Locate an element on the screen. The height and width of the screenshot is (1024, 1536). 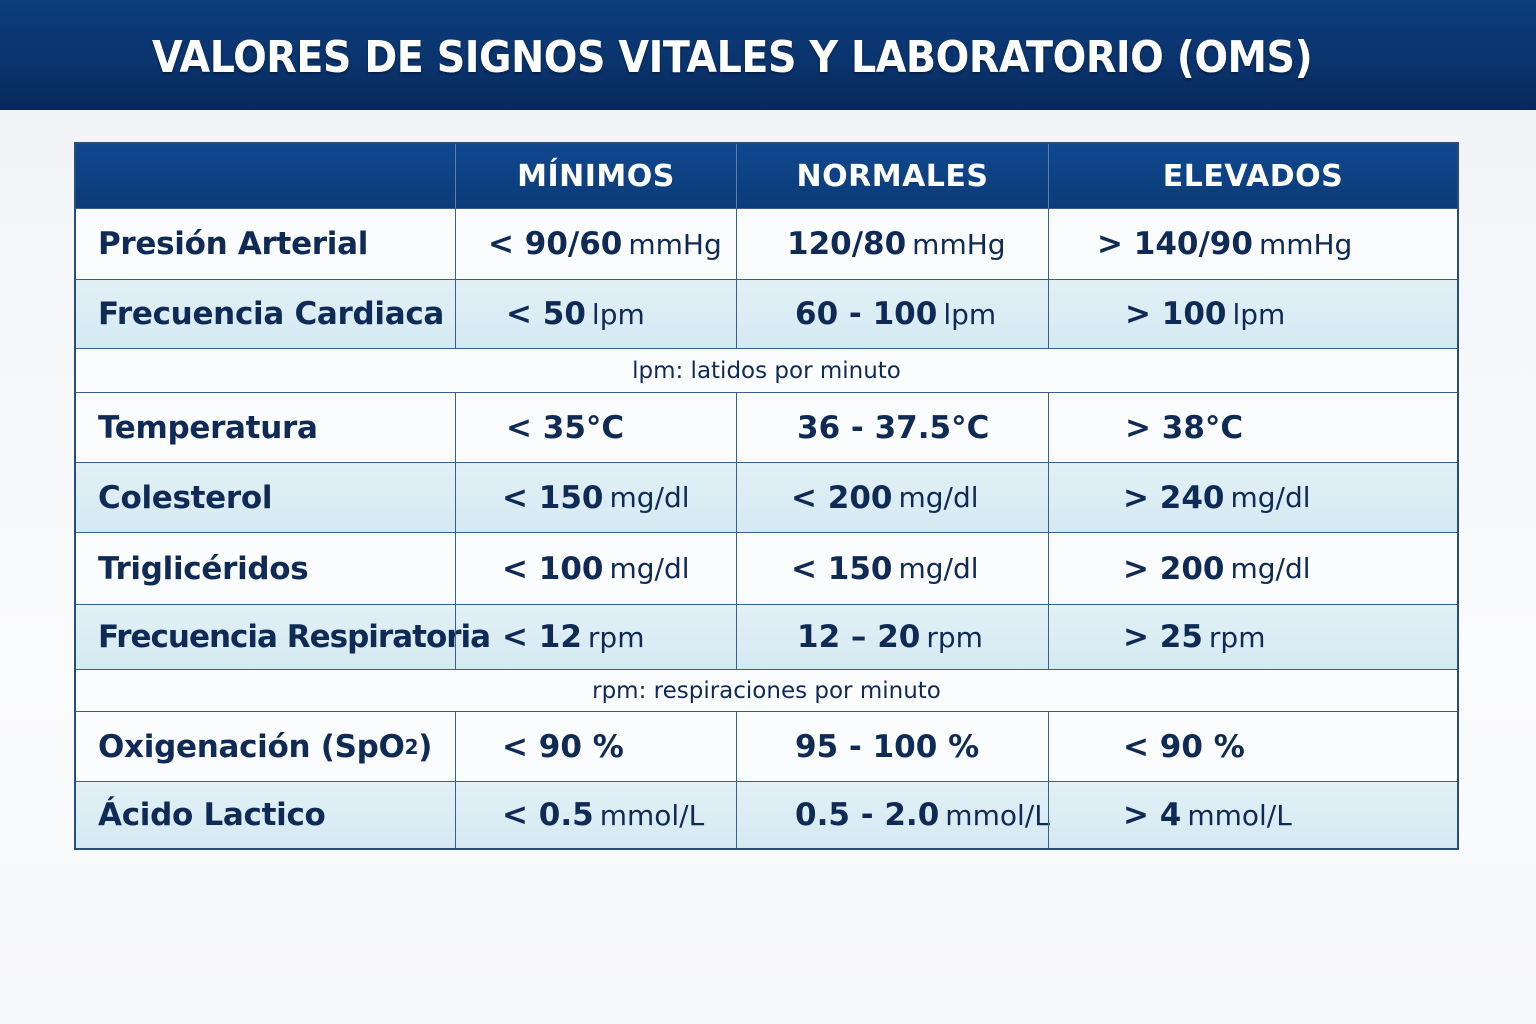
row-label: Presión Arterial is located at coordinates (233, 244).